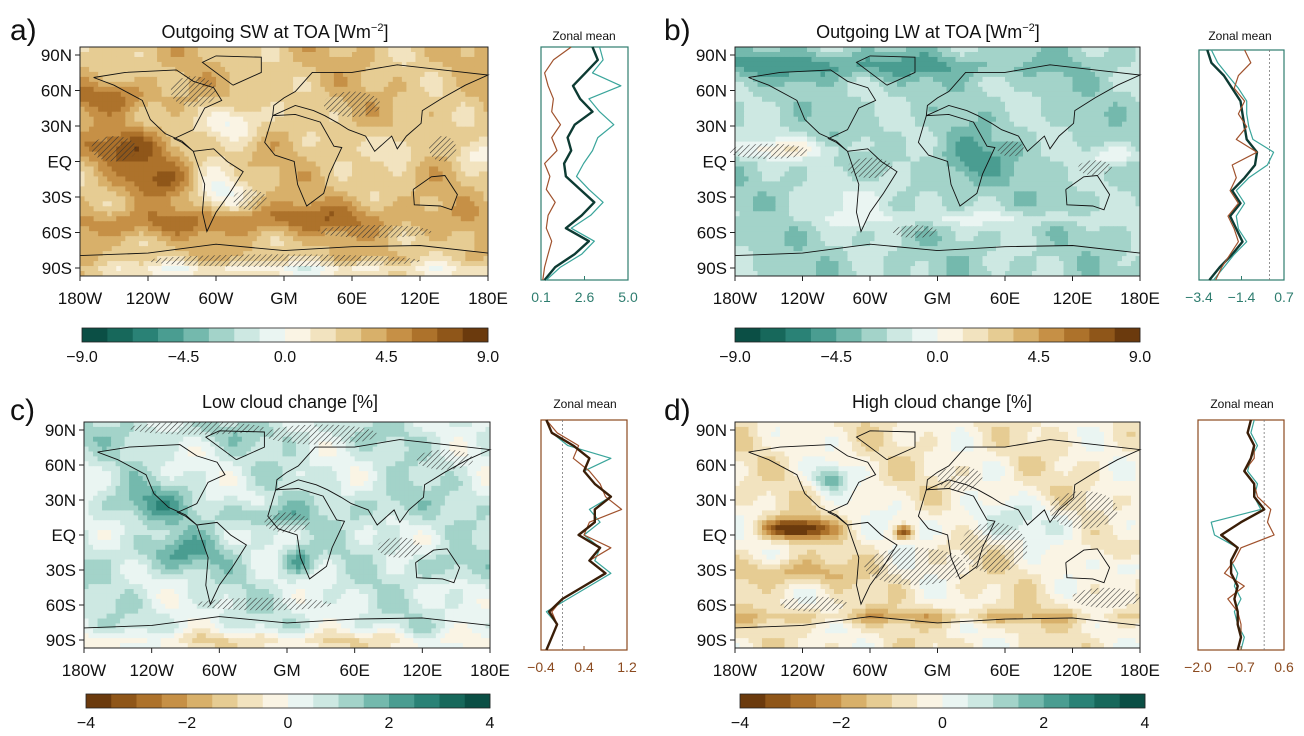  Describe the element at coordinates (298, 335) in the screenshot. I see `colorbar-swatch` at that location.